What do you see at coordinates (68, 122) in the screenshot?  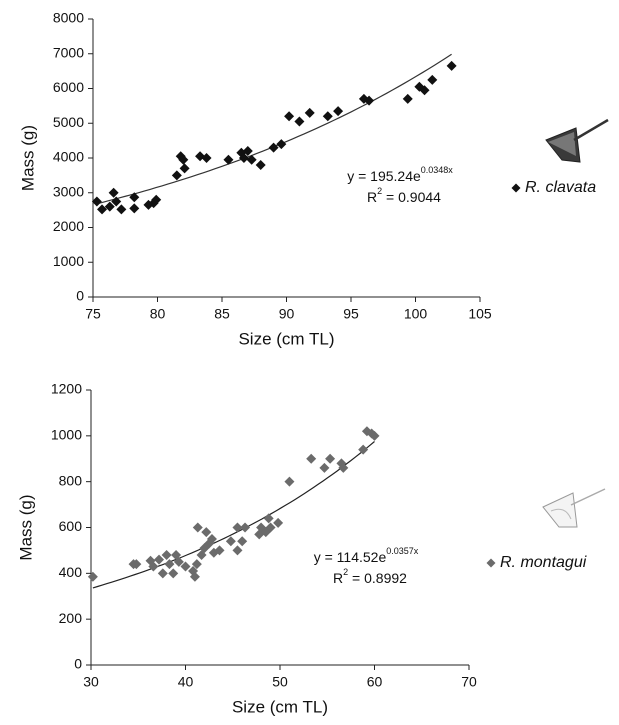 I see `y-tick-label: 5000` at bounding box center [68, 122].